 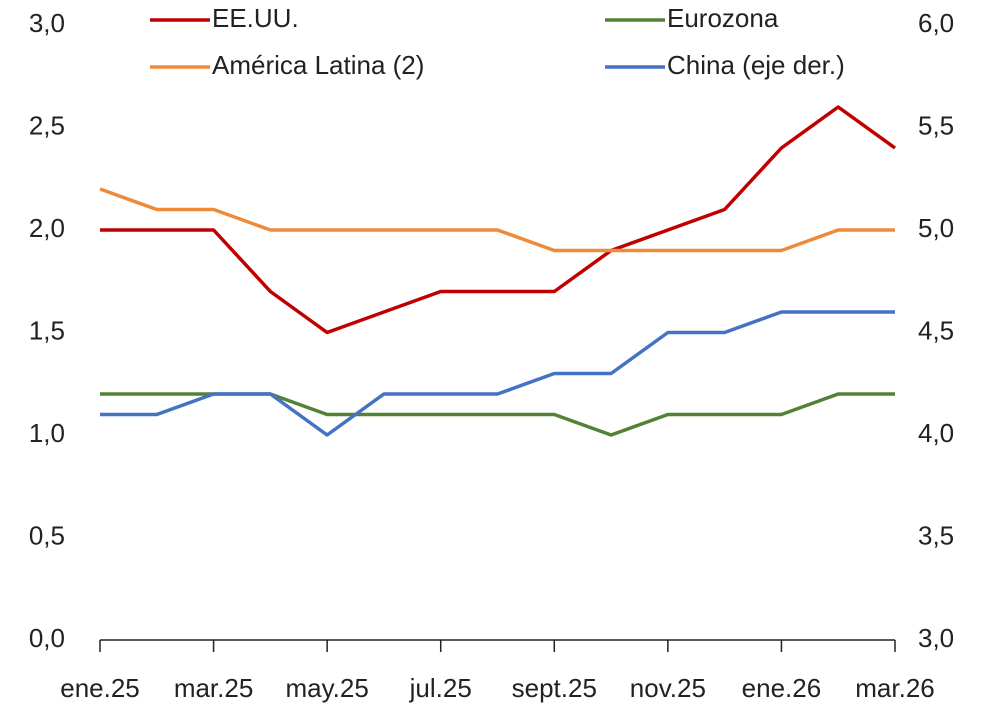 I want to click on legend-label: Eurozona, so click(x=723, y=18).